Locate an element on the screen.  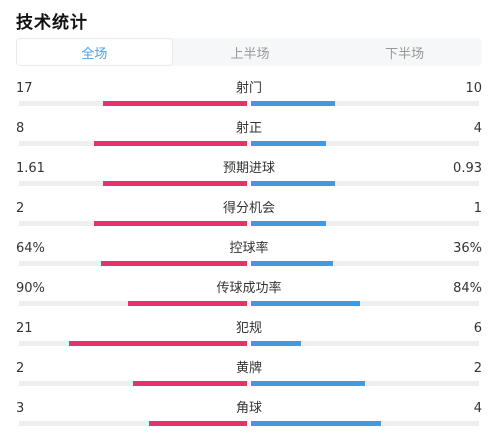
stat-row-shots: 17 射门 10 is located at coordinates (249, 100).